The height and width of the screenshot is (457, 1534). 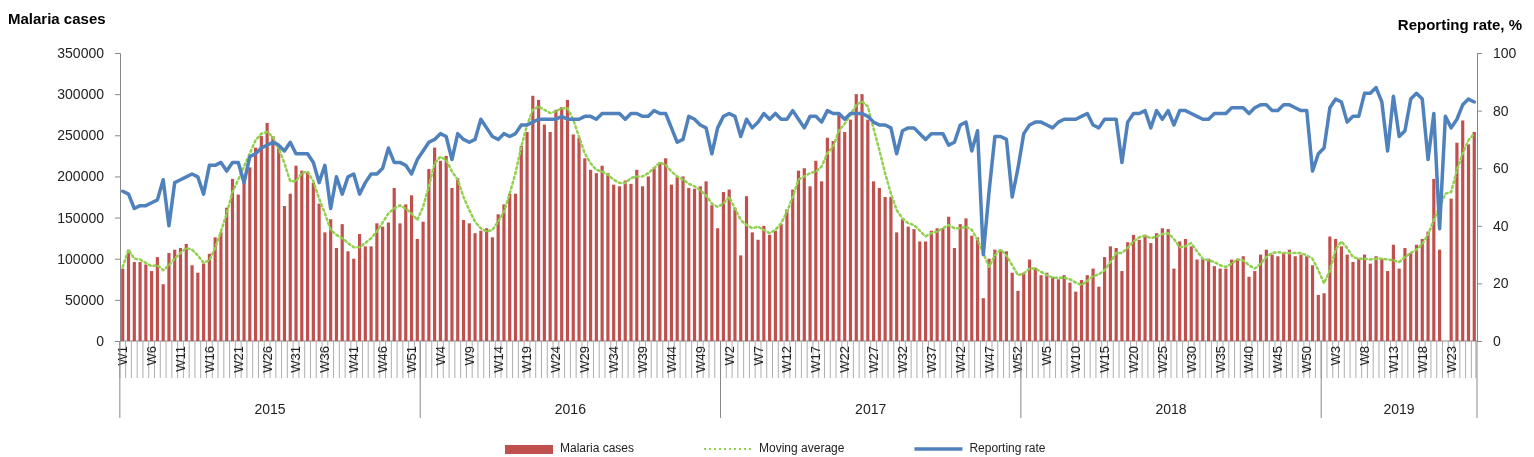 I want to click on legend-label: Reporting rate, so click(x=1007, y=448).